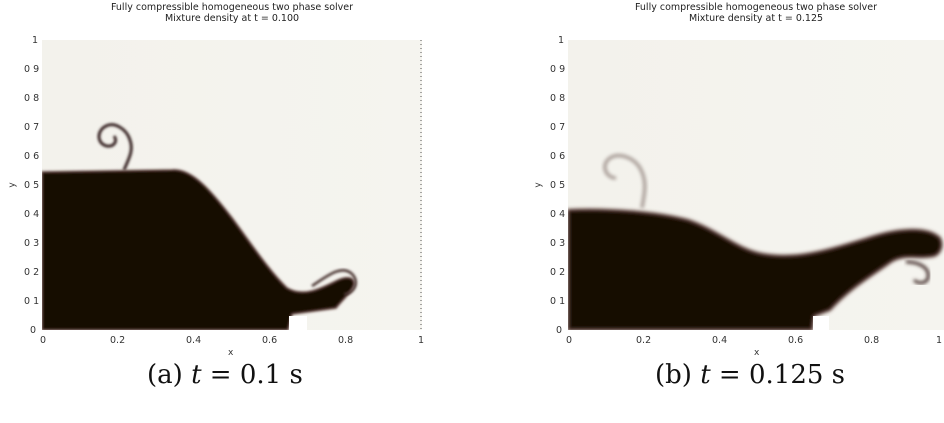 Image resolution: width=944 pixels, height=423 pixels. I want to click on title-line-2: Mixture density at t = 0.125, so click(756, 18).